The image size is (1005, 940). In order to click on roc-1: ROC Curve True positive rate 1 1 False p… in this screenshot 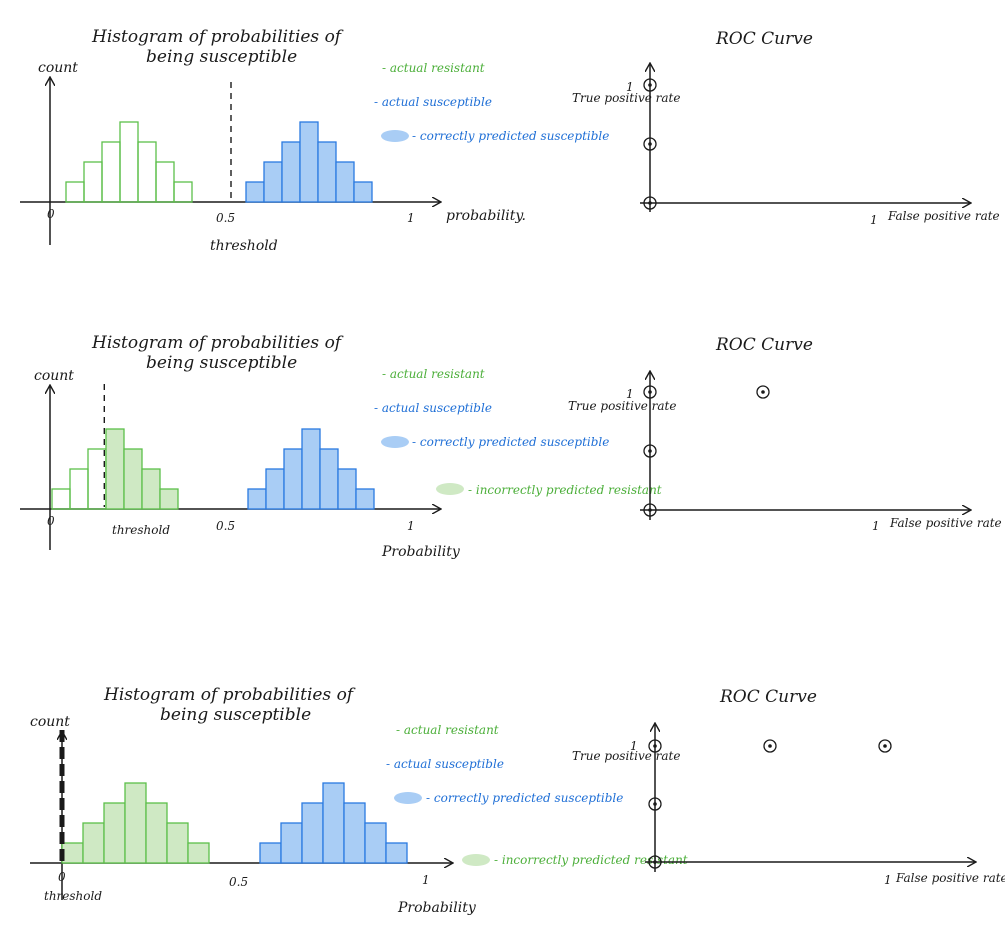, I will do `click(786, 128)`.